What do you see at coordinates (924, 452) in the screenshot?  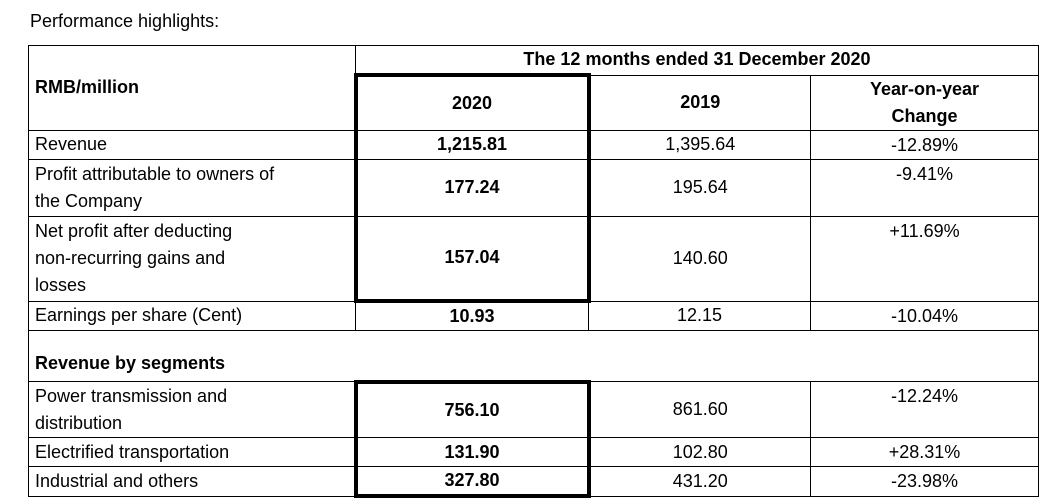 I see `value-yoy: +28.31%` at bounding box center [924, 452].